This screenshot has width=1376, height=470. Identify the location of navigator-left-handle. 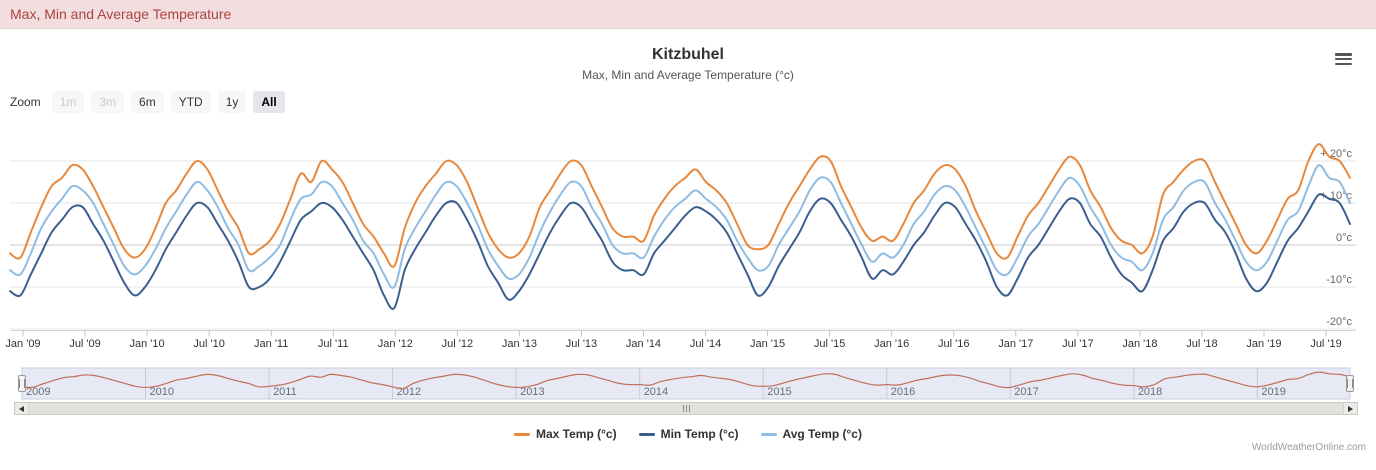
(22, 383).